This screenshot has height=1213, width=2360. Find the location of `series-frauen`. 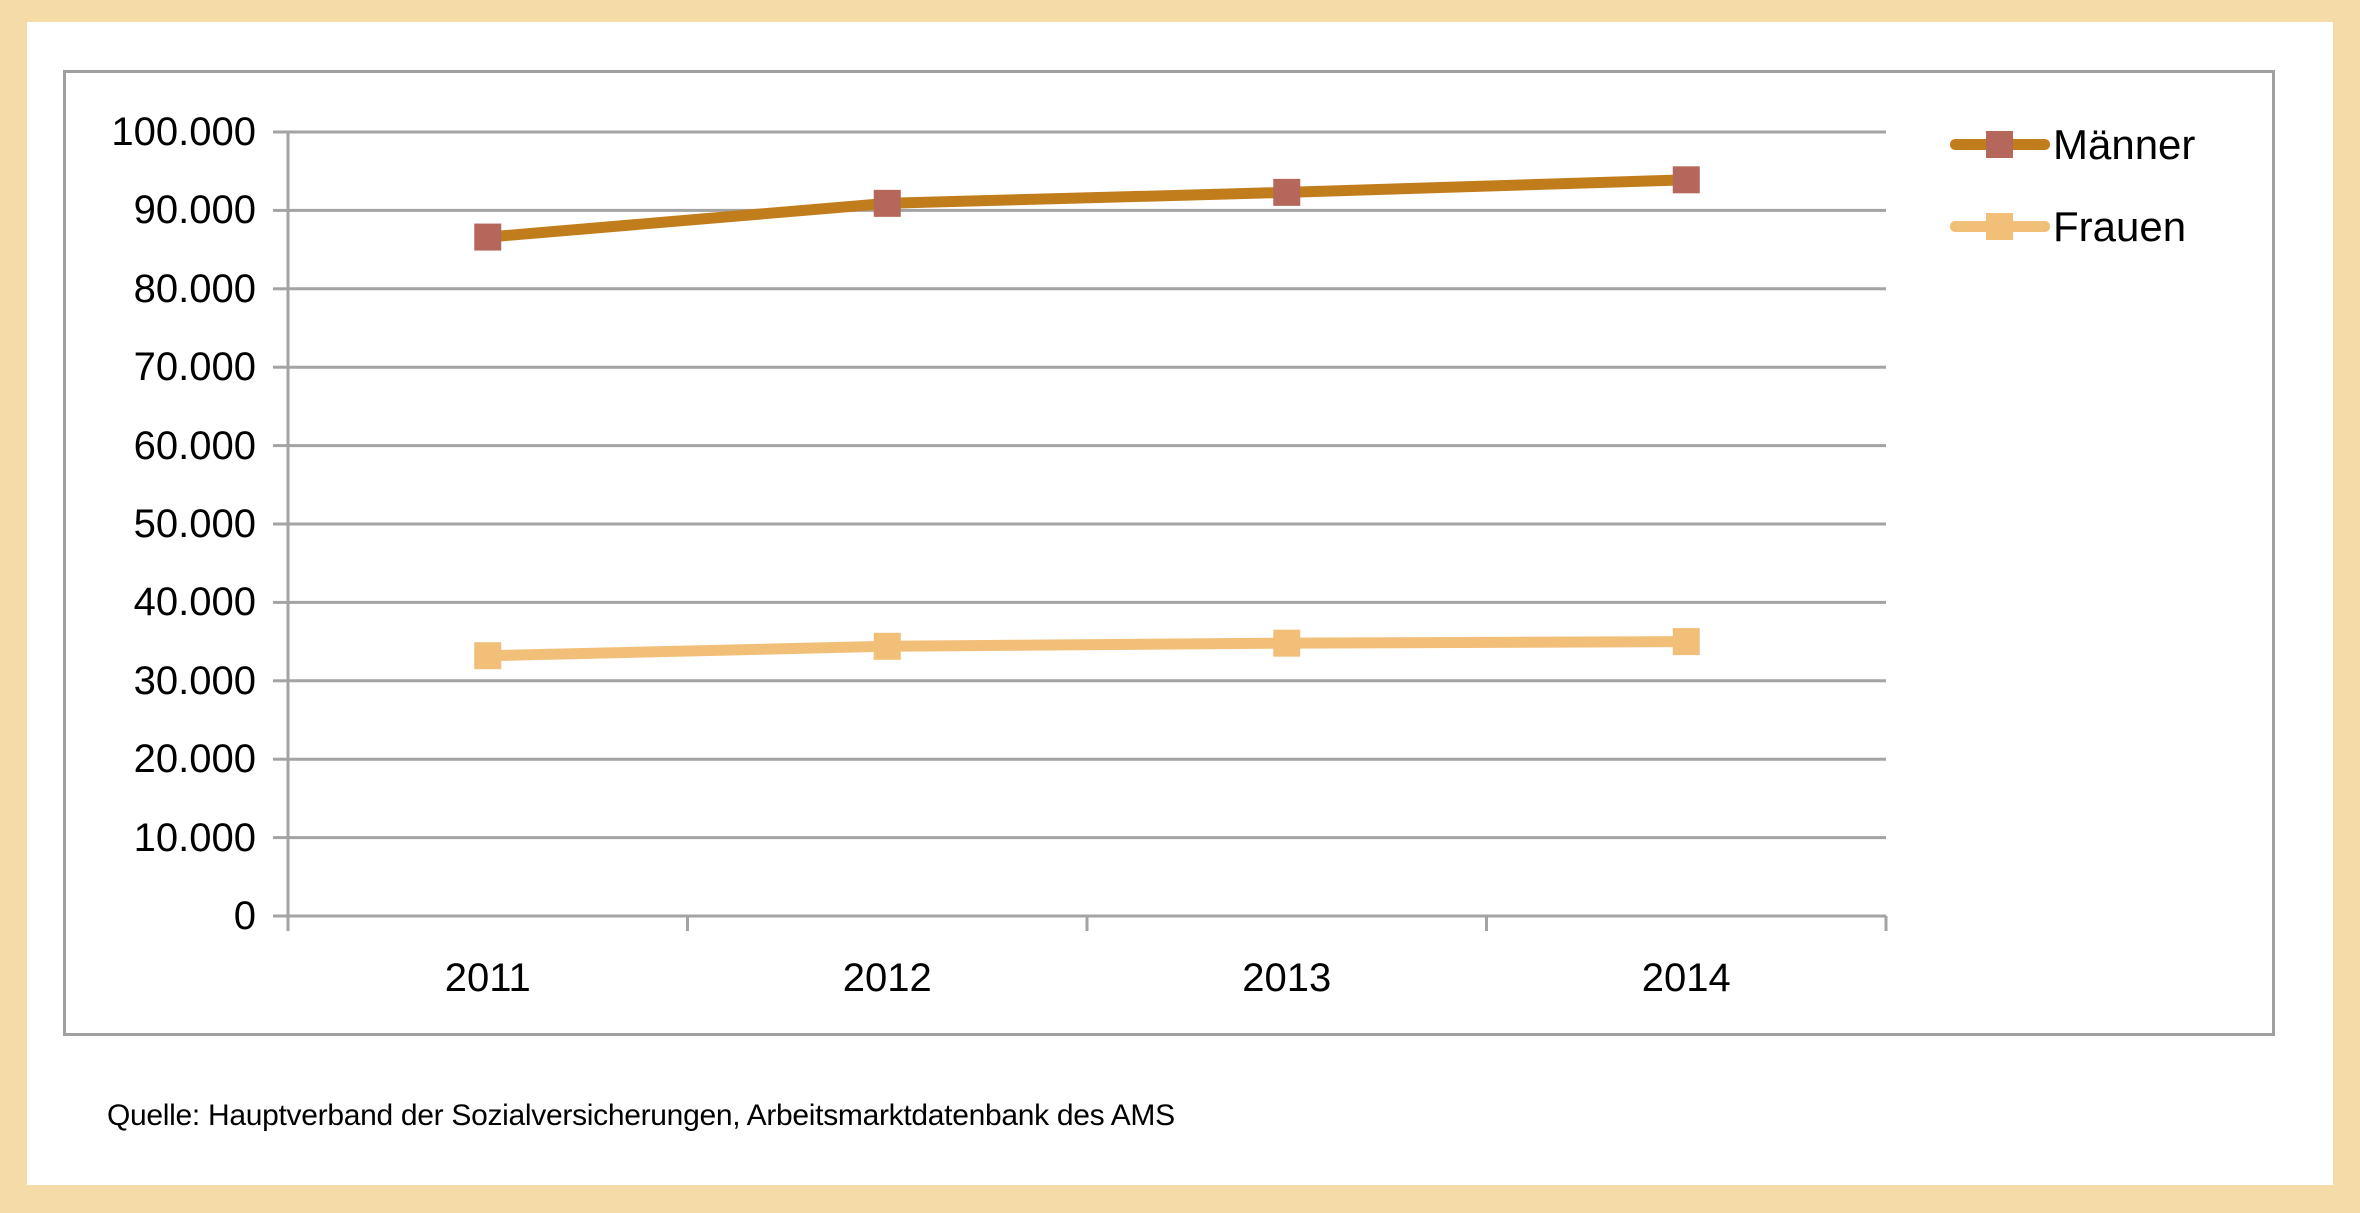

series-frauen is located at coordinates (1087, 649).